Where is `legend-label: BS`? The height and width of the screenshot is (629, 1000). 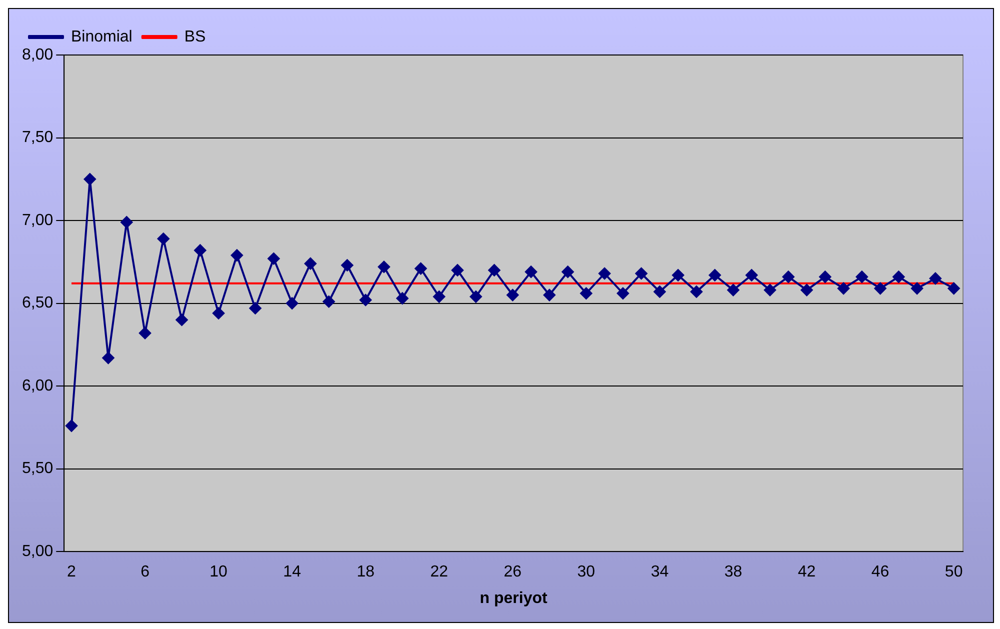 legend-label: BS is located at coordinates (195, 37).